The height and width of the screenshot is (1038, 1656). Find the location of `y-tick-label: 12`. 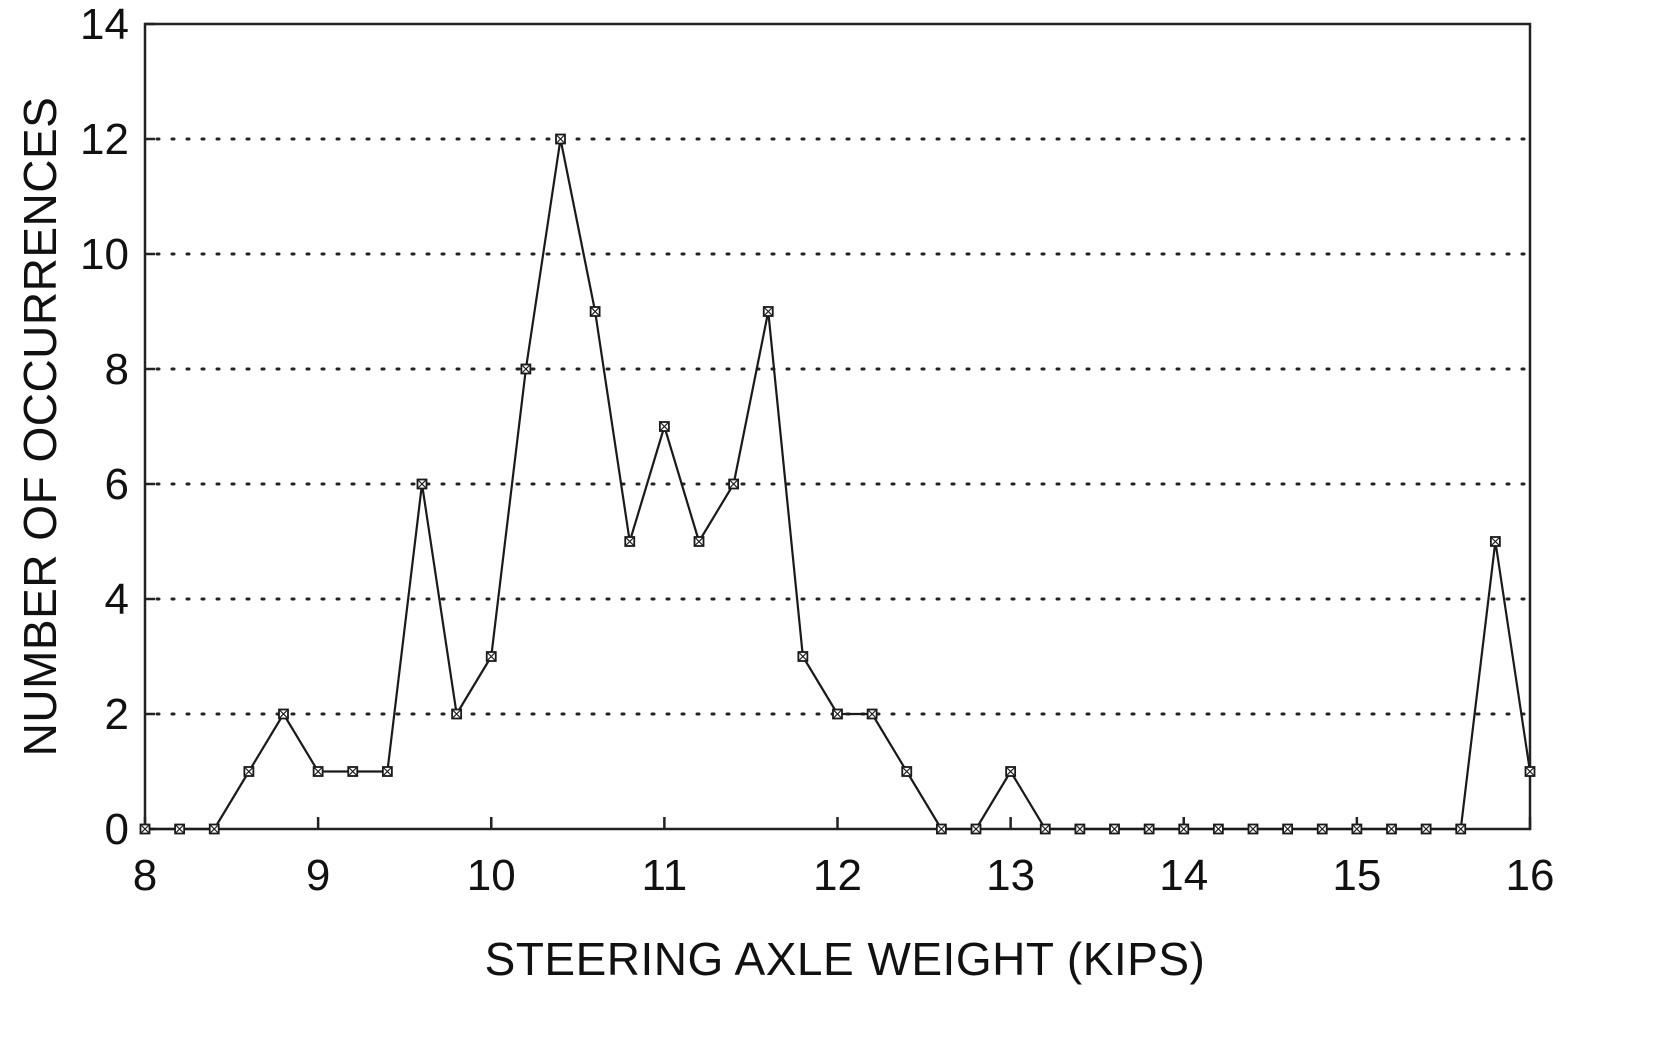

y-tick-label: 12 is located at coordinates (104, 139).